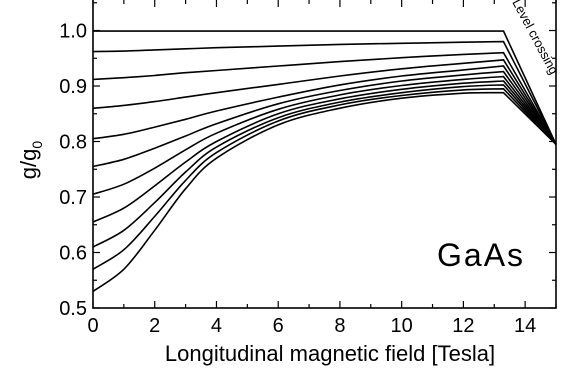  Describe the element at coordinates (278, 326) in the screenshot. I see `x-tick-label: 6` at that location.